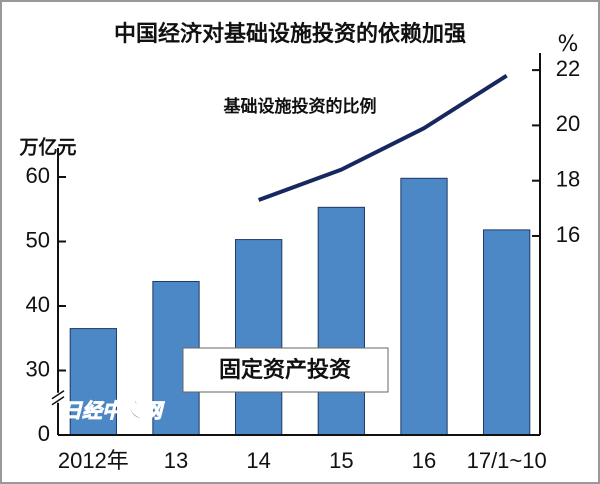  I want to click on x-tick-label: 16, so click(424, 460).